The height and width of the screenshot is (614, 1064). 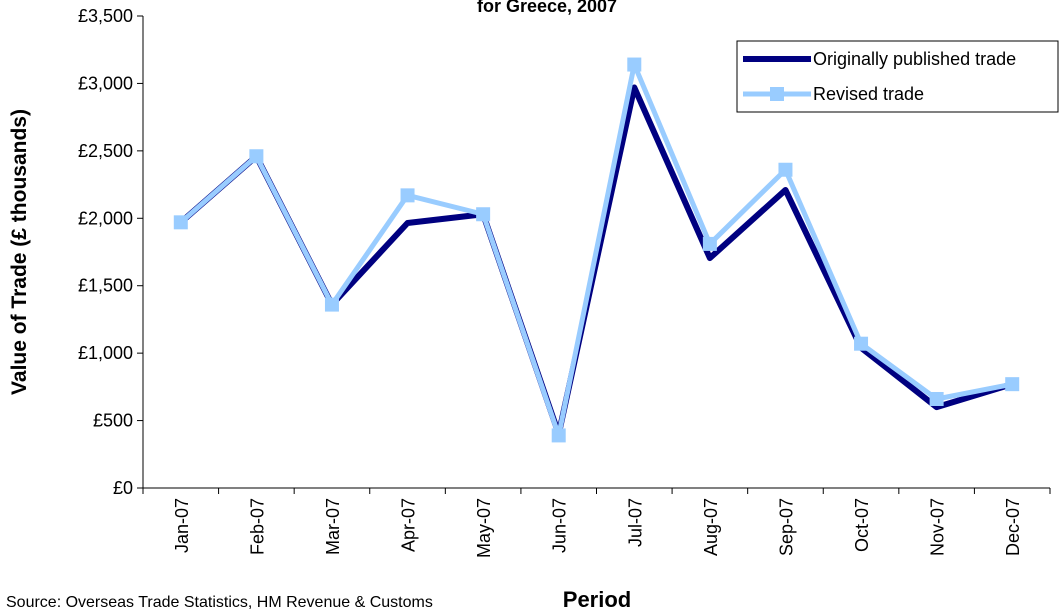 What do you see at coordinates (19, 252) in the screenshot?
I see `y-axis-label: Value of Trade (£ thousands)` at bounding box center [19, 252].